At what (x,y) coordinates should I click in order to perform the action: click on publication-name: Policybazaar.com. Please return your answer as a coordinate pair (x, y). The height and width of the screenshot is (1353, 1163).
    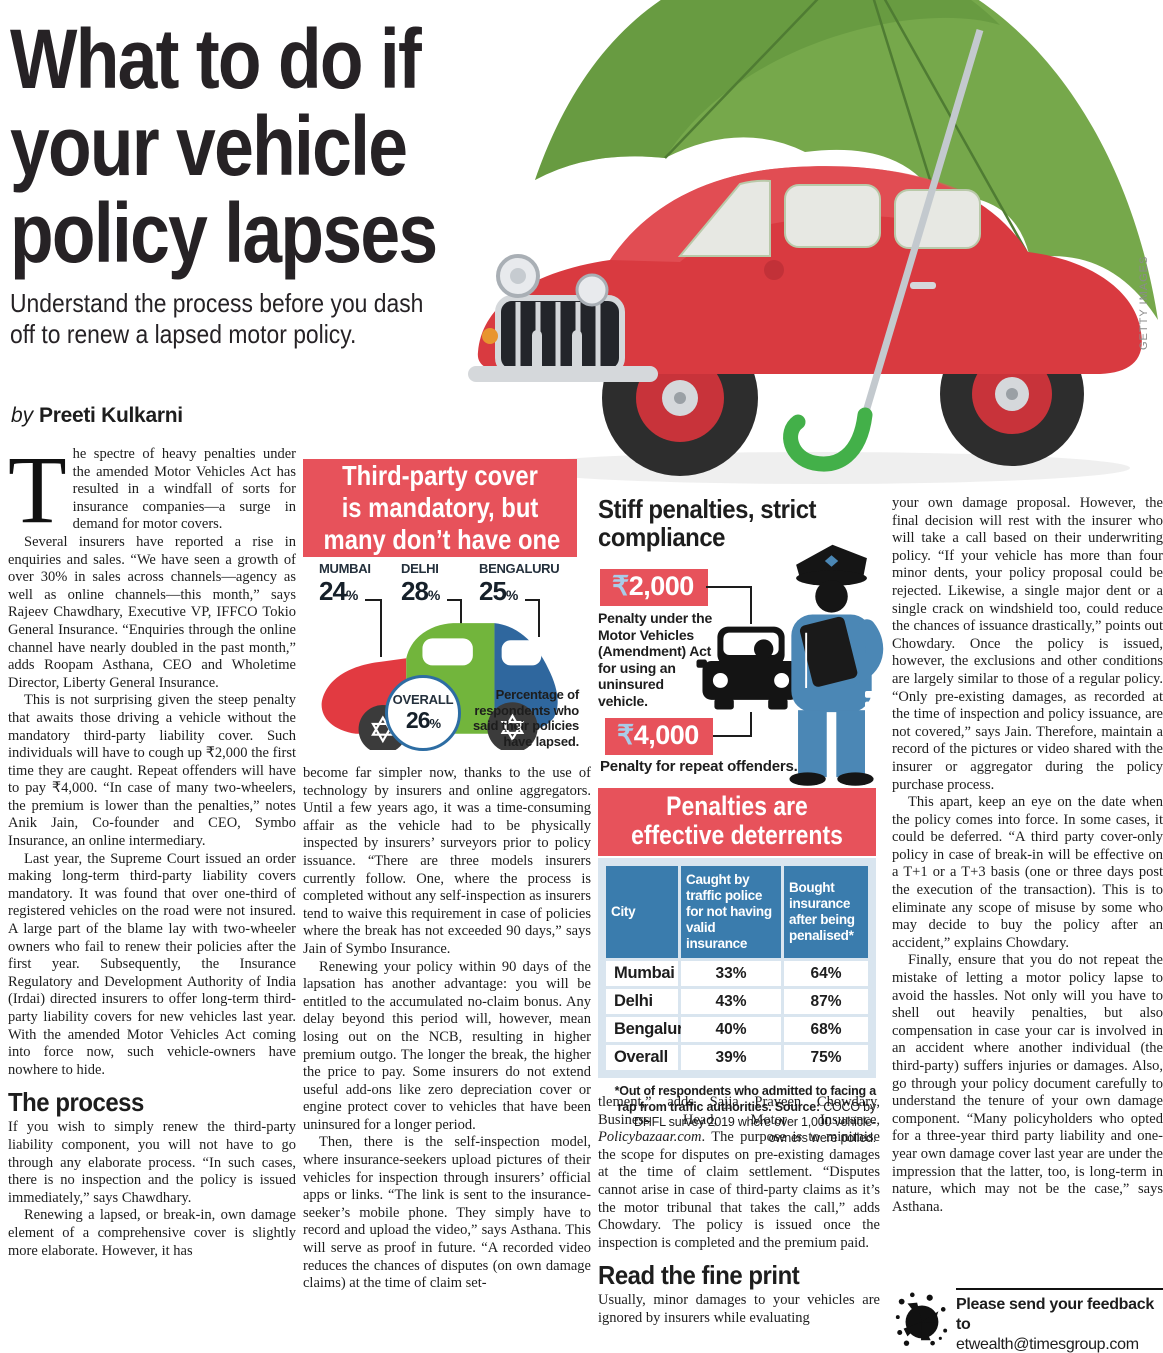
    Looking at the image, I should click on (650, 1137).